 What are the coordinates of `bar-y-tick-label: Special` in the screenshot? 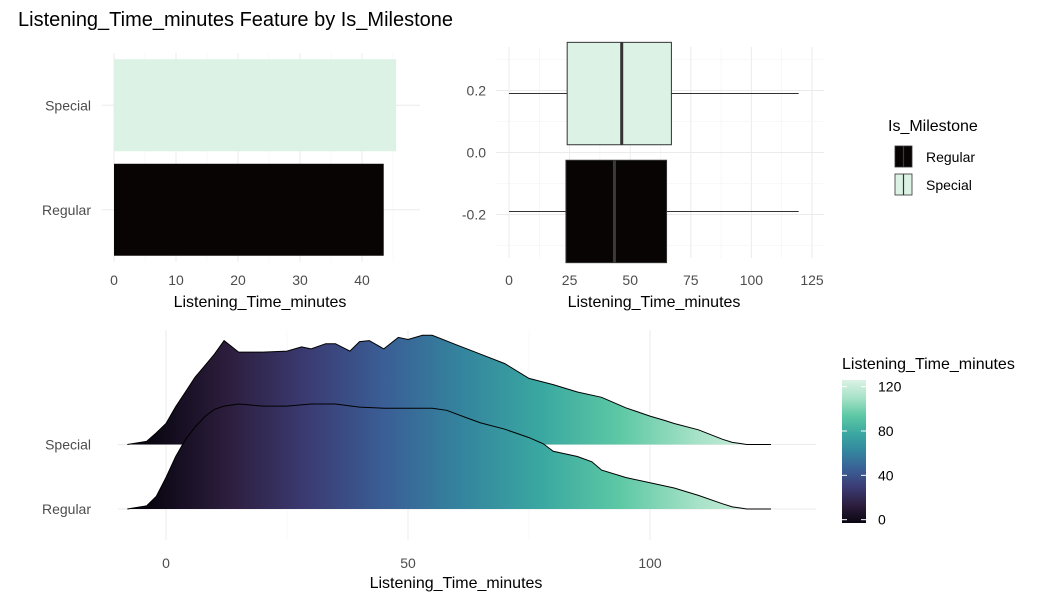 It's located at (68, 105).